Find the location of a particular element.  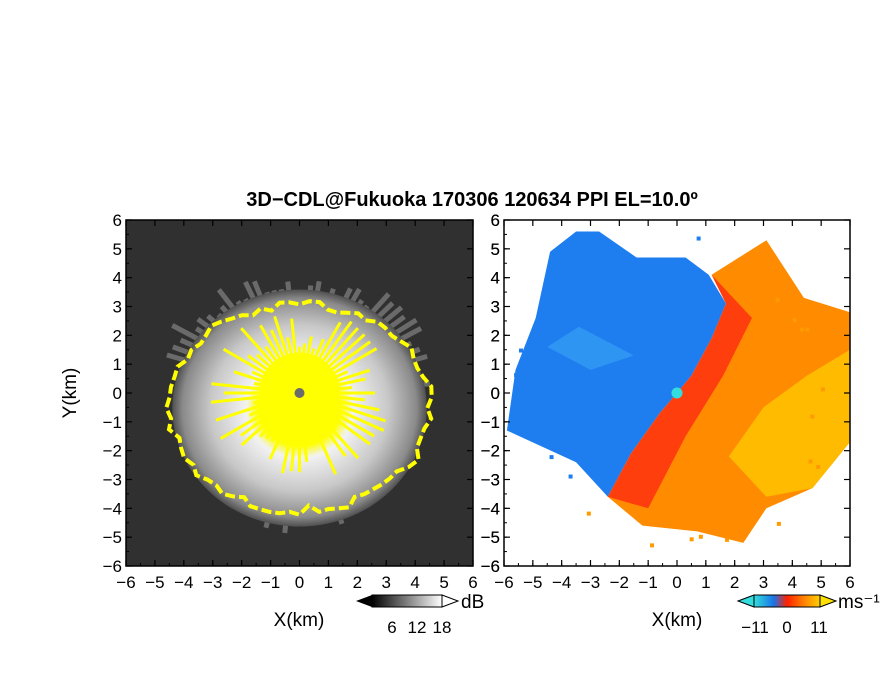

high-receding-region is located at coordinates (789, 423).